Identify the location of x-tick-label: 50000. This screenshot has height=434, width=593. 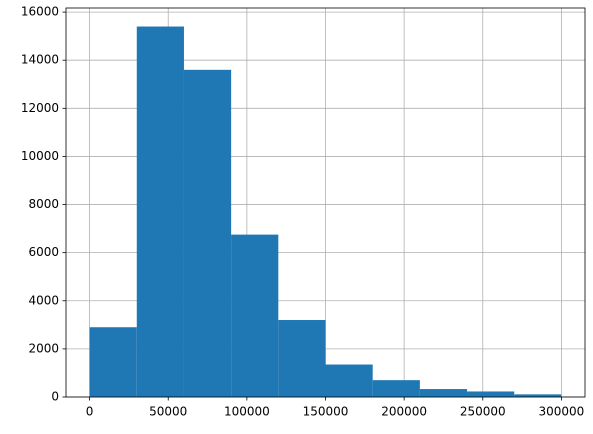
(168, 412).